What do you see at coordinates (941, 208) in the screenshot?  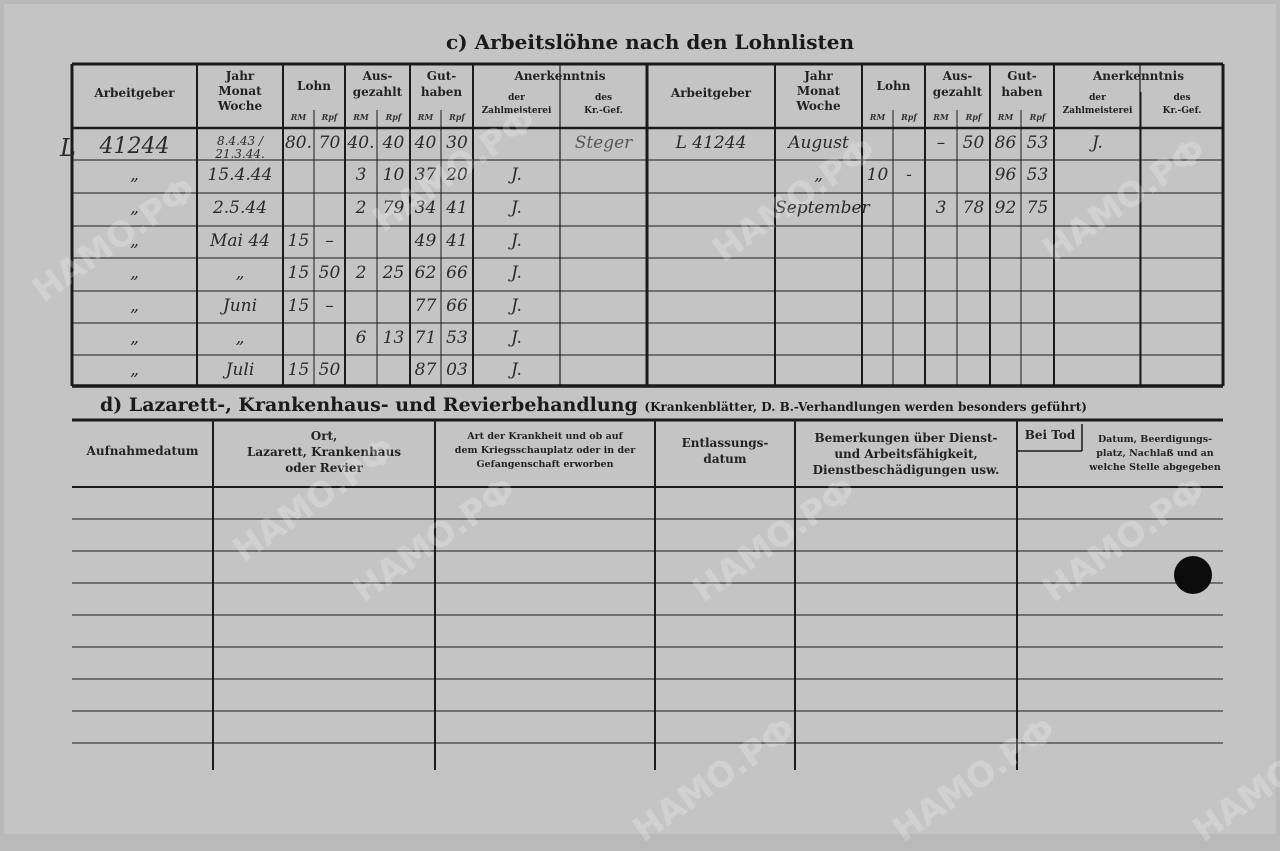 I see `cell-aus-rm: 3` at bounding box center [941, 208].